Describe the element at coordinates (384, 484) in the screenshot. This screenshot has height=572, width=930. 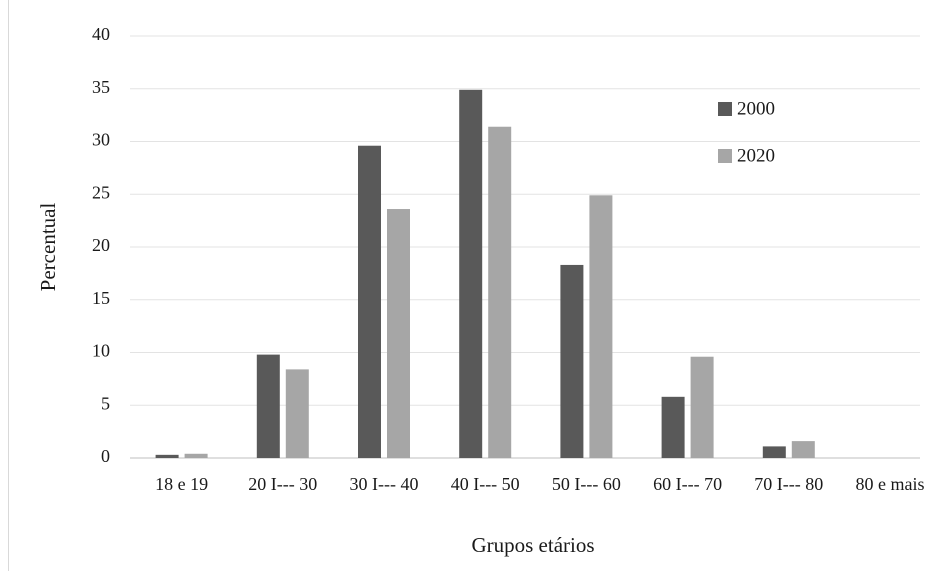
I see `x-tick-label: 30 I--- 40` at that location.